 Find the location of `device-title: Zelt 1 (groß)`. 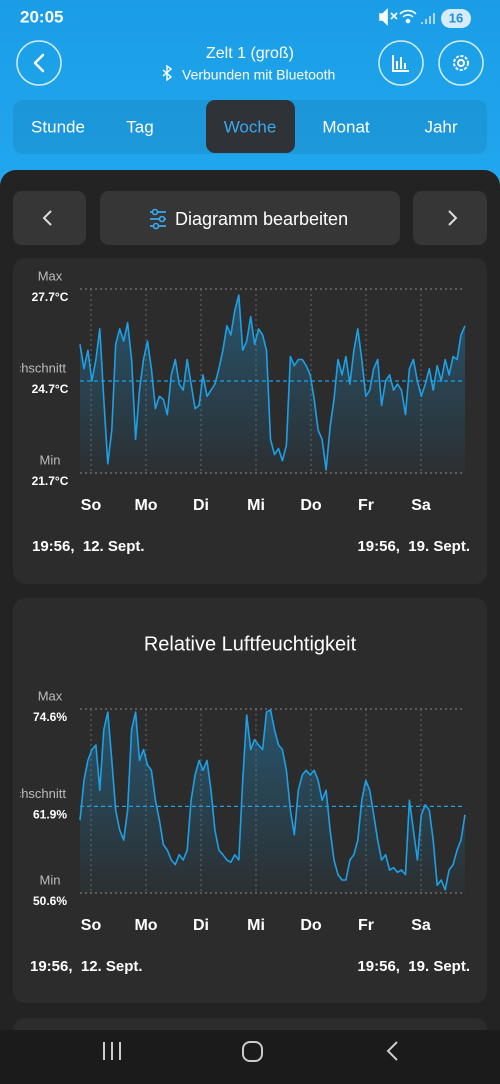

device-title: Zelt 1 (groß) is located at coordinates (250, 53).